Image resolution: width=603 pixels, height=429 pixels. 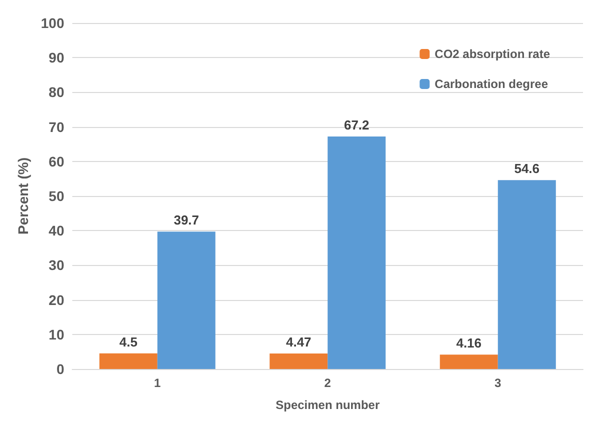 What do you see at coordinates (498, 383) in the screenshot?
I see `x-tick-label: 3` at bounding box center [498, 383].